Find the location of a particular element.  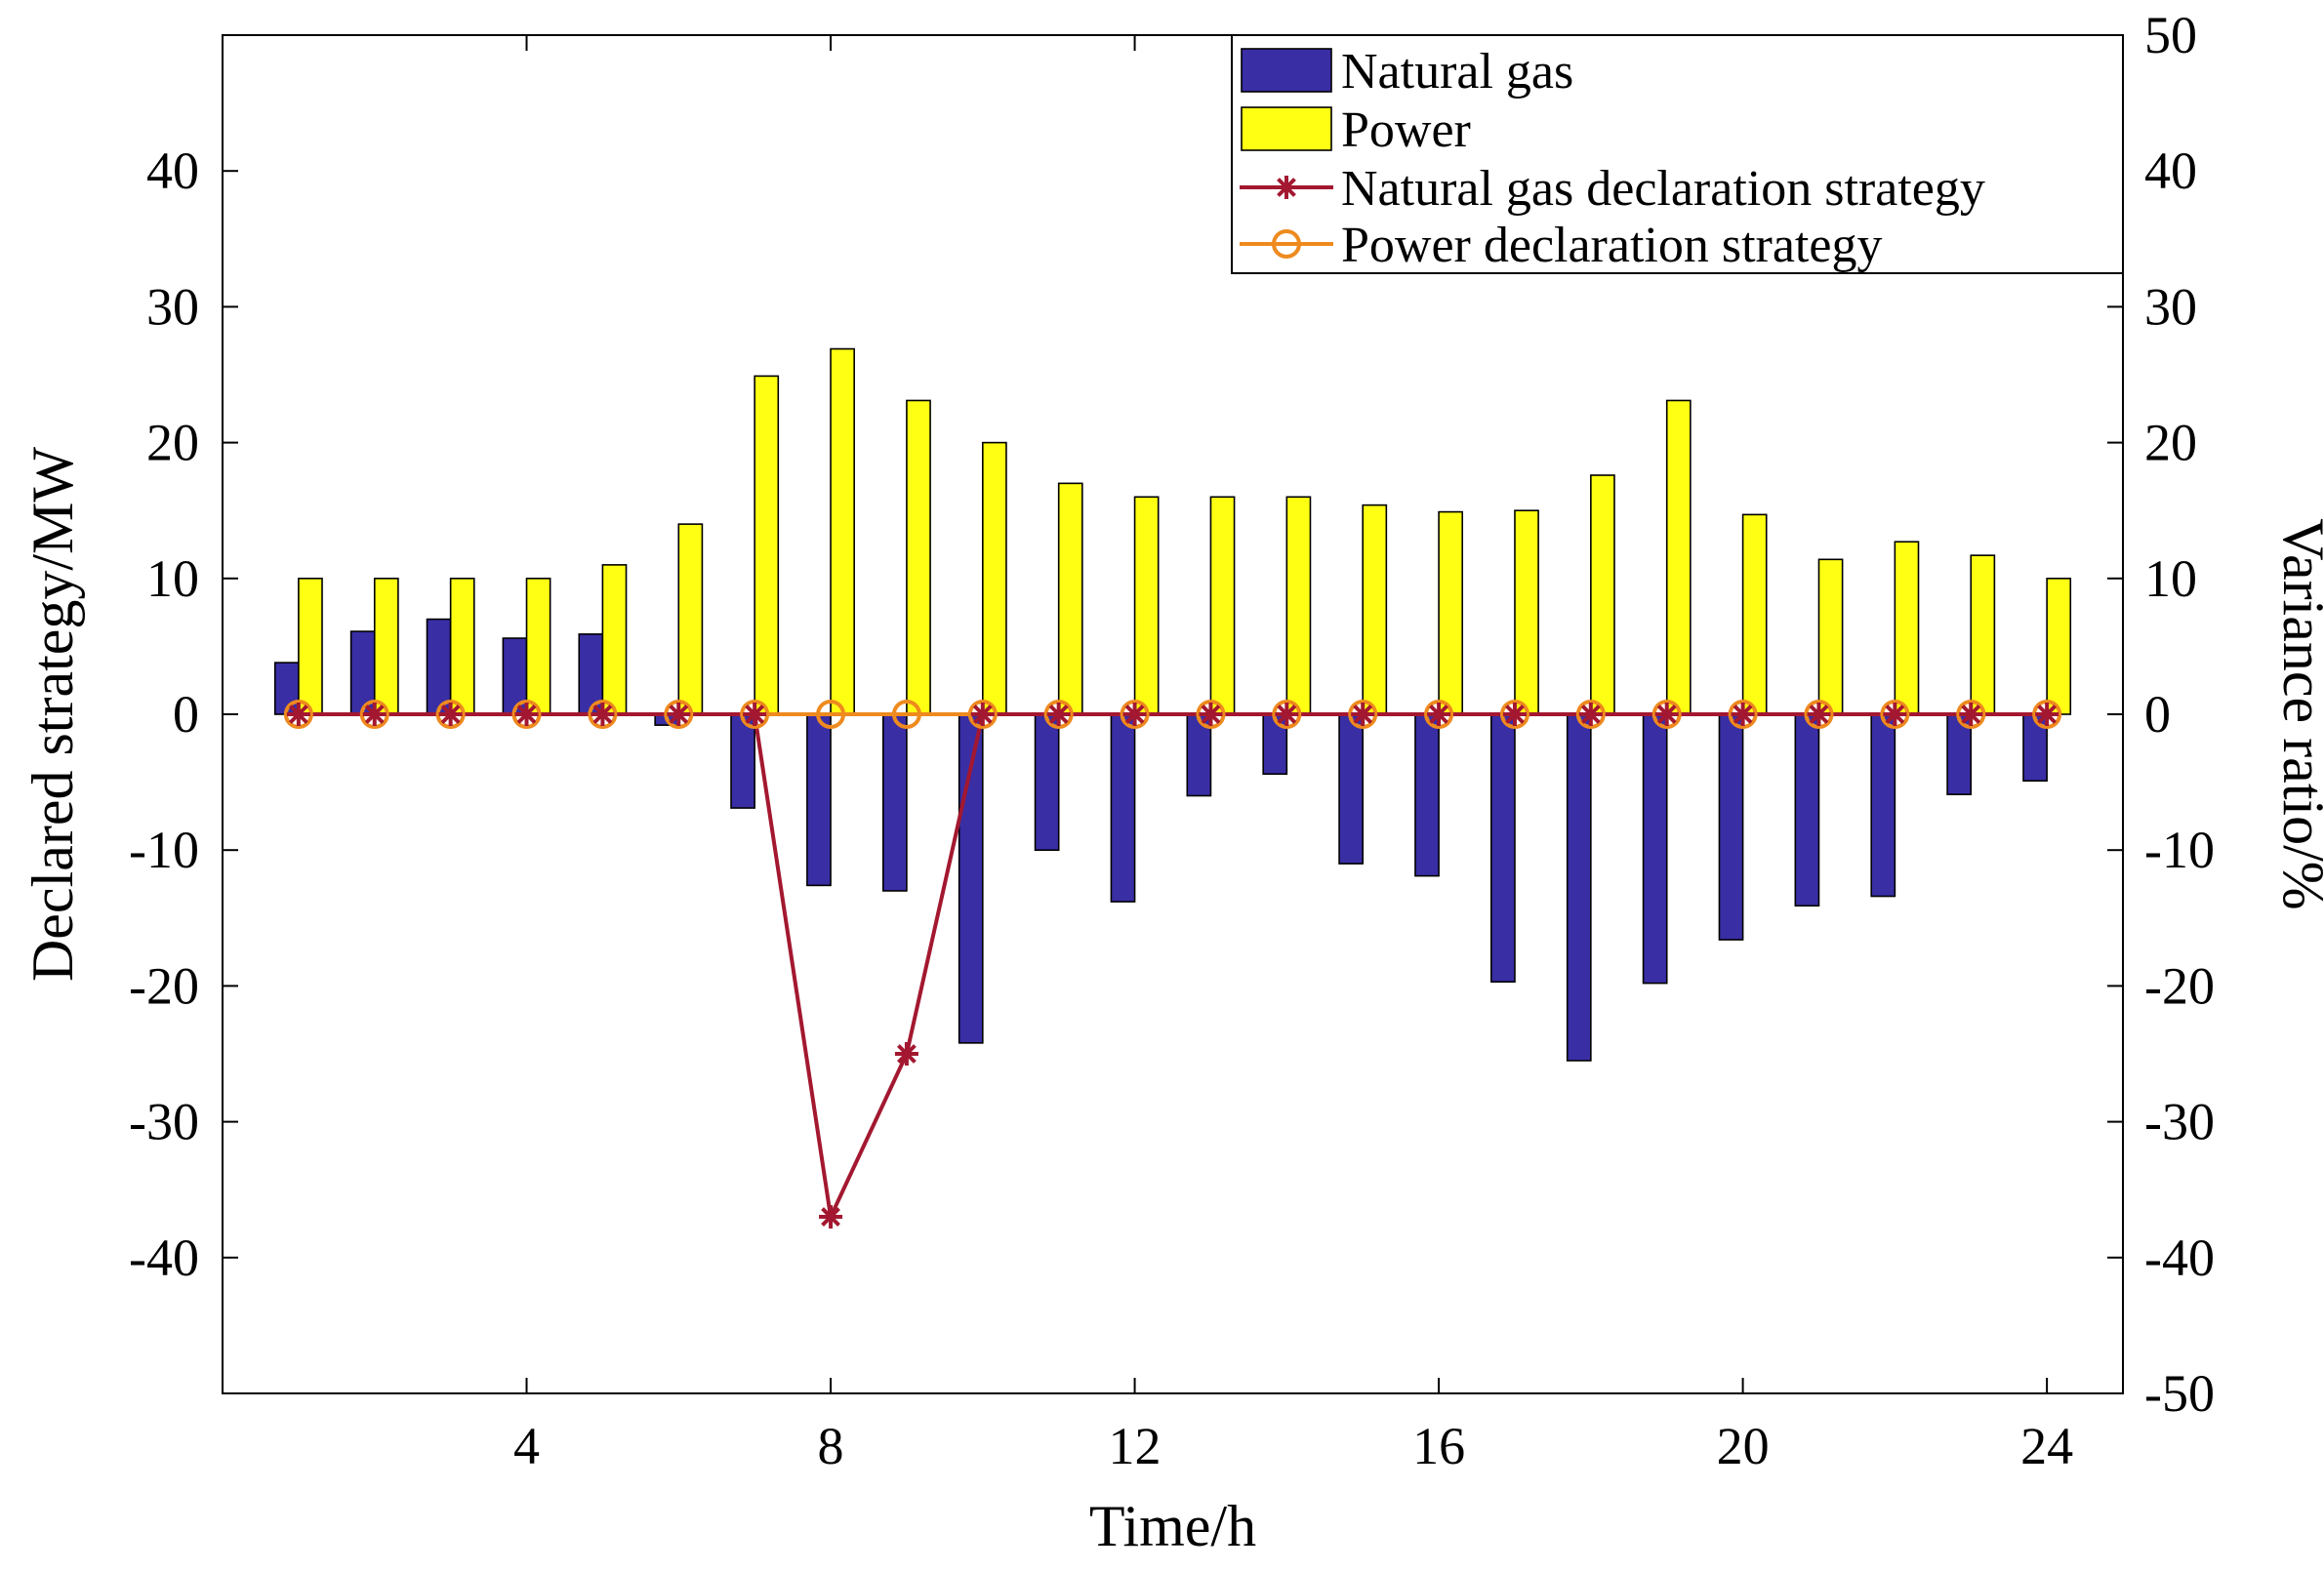

y-right-tick-label-30: 30 is located at coordinates (2170, 306).